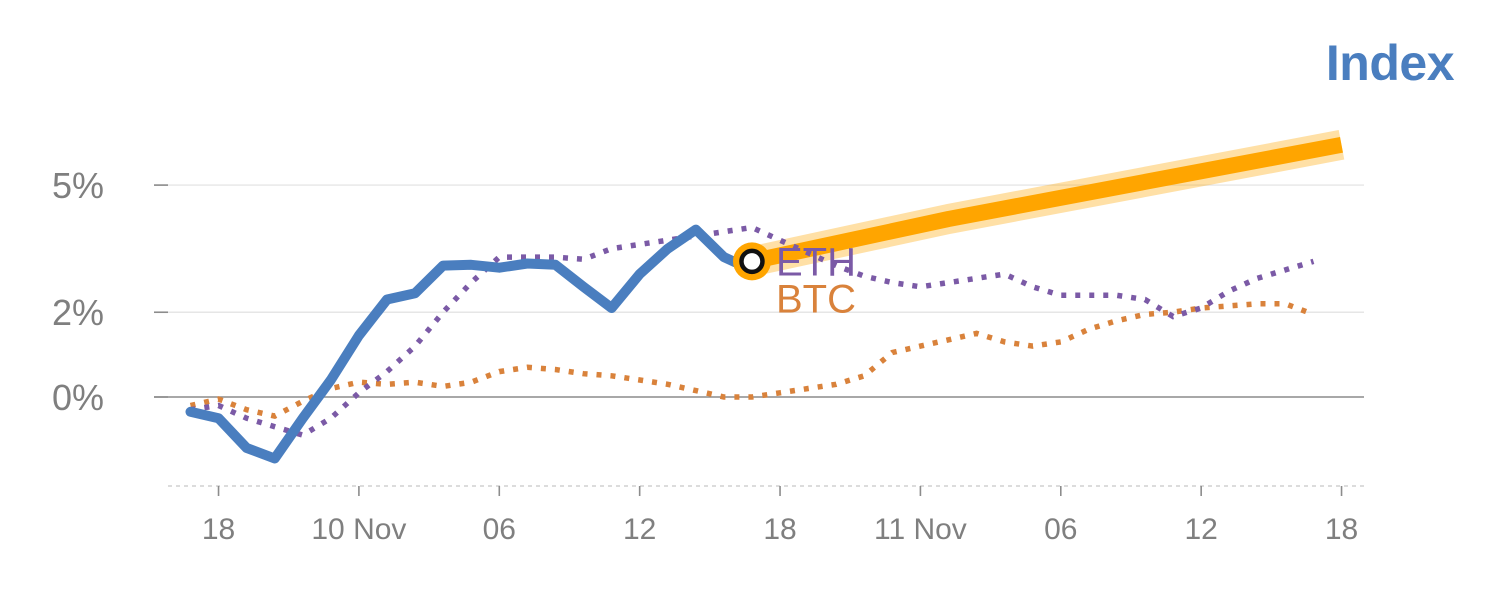 The width and height of the screenshot is (1500, 600). I want to click on y-tick-label: 5%, so click(78, 185).